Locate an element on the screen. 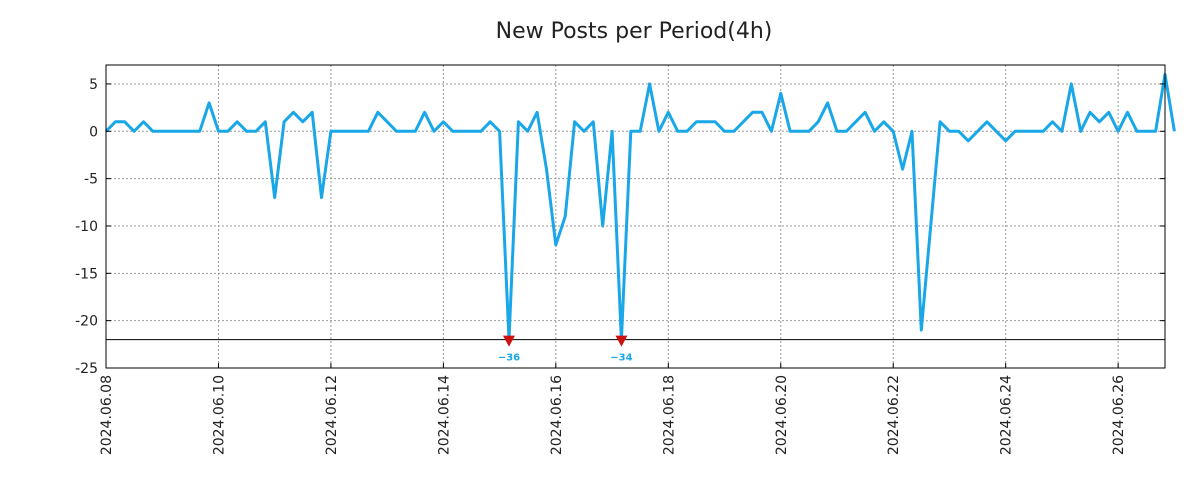  annotations-layer: −36 −34 is located at coordinates (565, 349).